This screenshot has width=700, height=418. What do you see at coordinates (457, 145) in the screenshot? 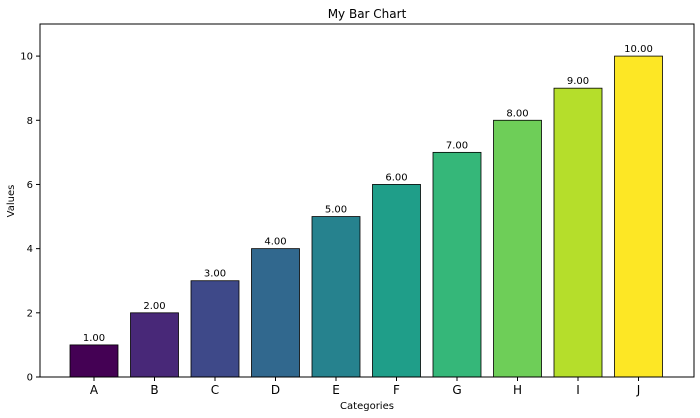
I see `data-label: 7.00` at bounding box center [457, 145].